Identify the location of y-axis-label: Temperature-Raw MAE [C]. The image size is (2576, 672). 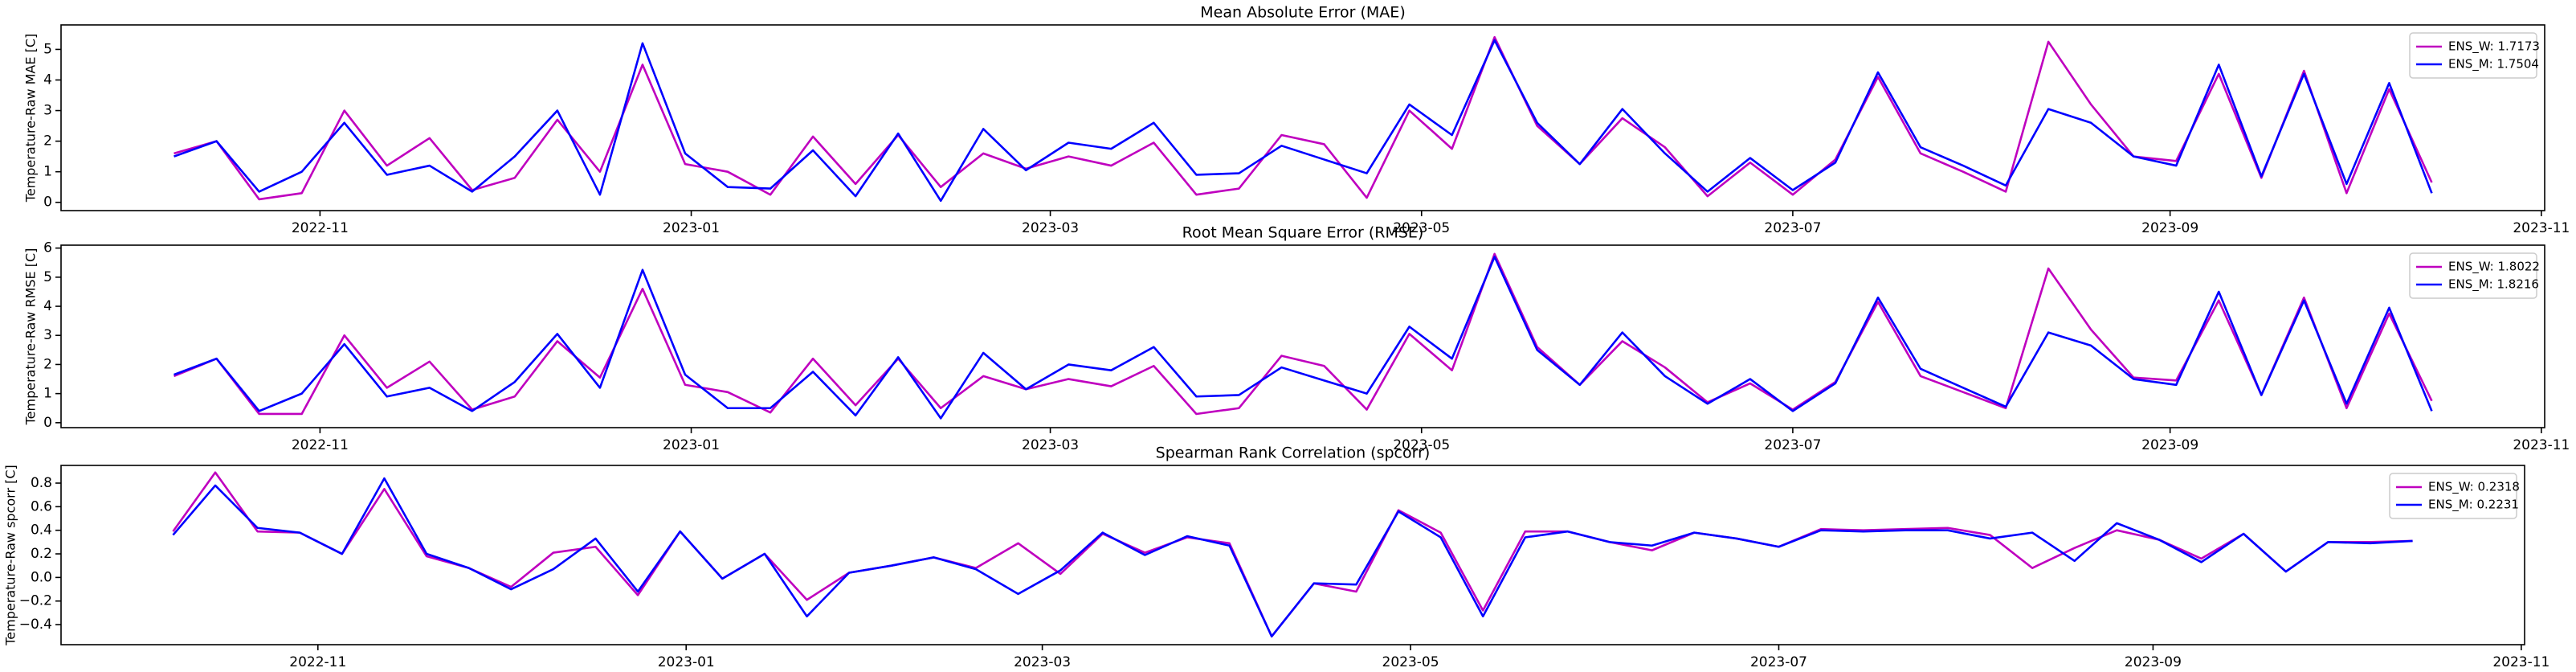
(31, 118).